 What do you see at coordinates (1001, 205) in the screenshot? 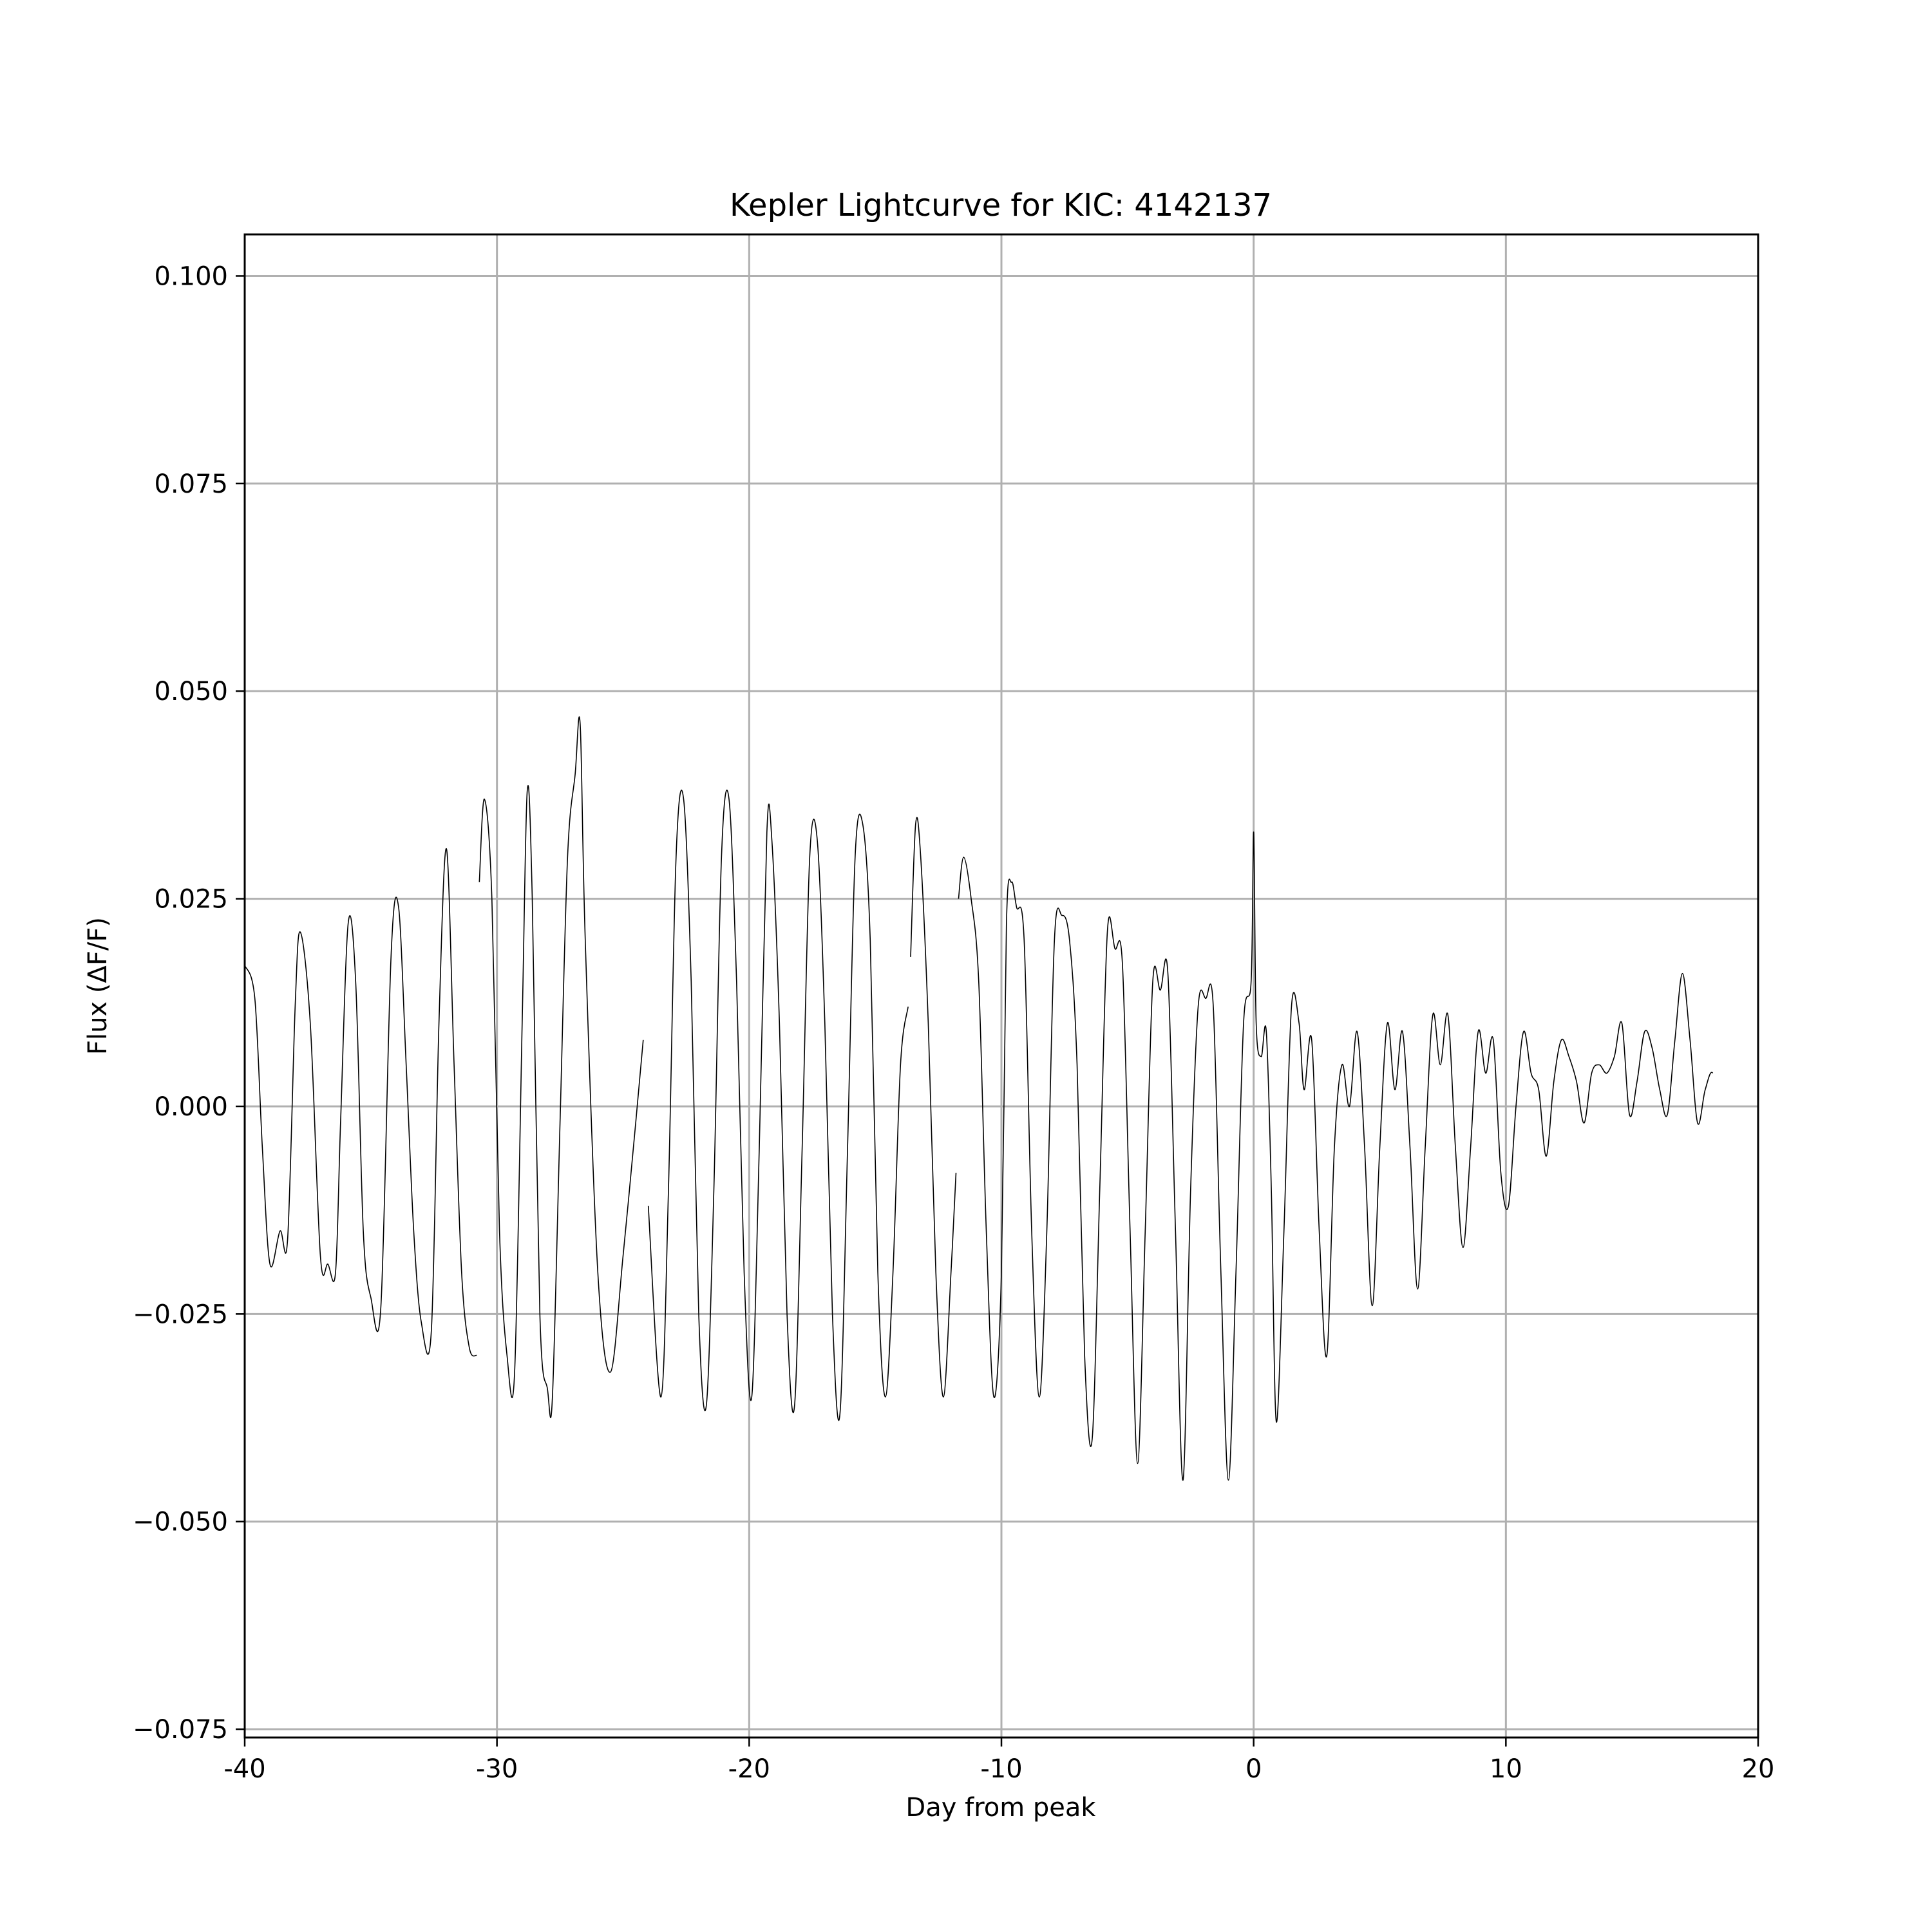
I see `chart-title: Kepler Lightcurve for KIC: 4142137` at bounding box center [1001, 205].